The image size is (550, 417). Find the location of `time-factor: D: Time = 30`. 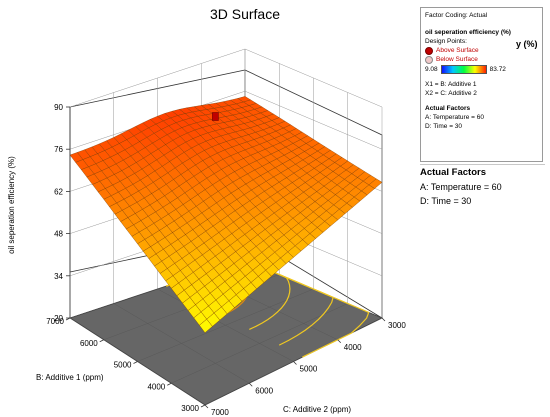

time-factor: D: Time = 30 is located at coordinates (444, 126).